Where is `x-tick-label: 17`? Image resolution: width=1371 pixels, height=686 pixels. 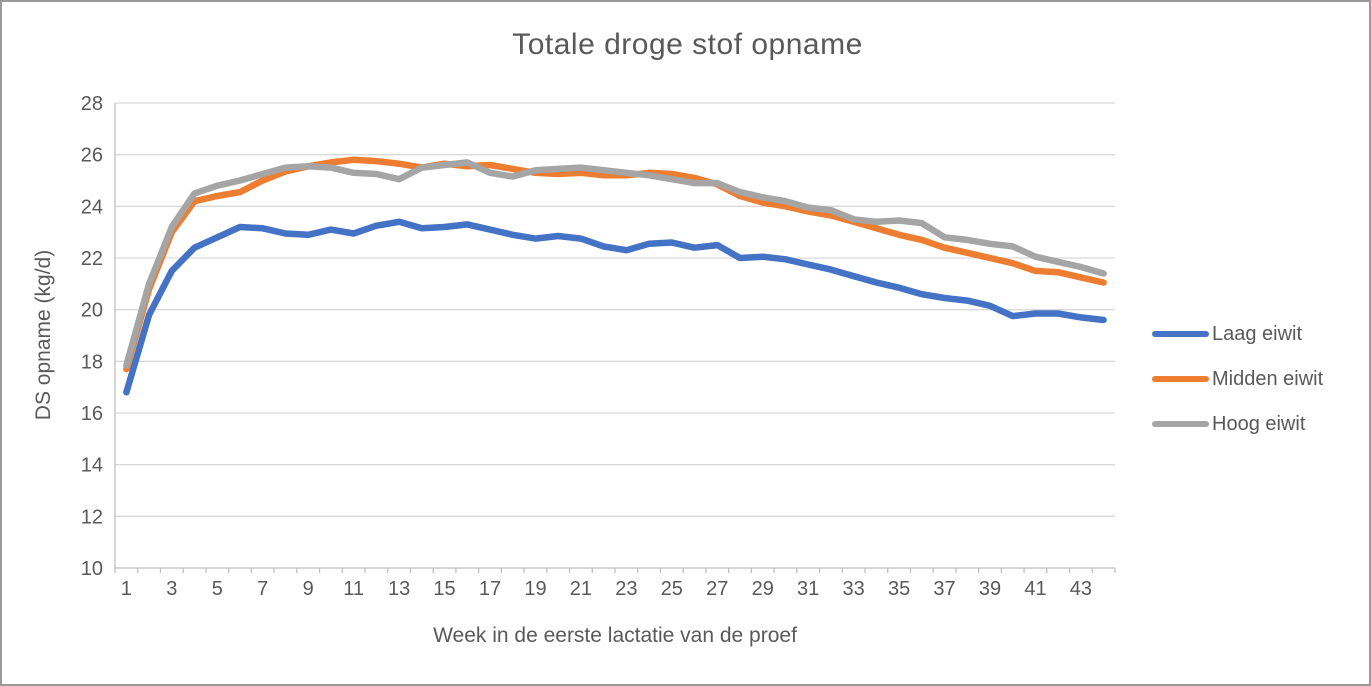
x-tick-label: 17 is located at coordinates (490, 589).